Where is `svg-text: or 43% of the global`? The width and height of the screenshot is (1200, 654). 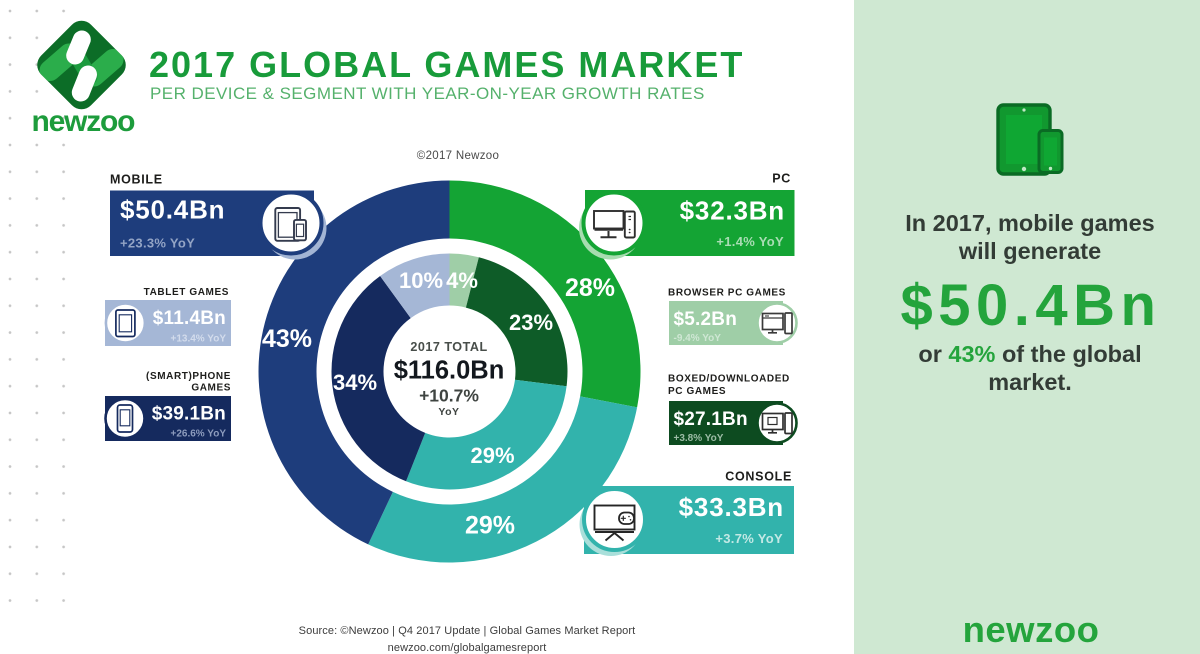 svg-text: or 43% of the global is located at coordinates (1029, 354).